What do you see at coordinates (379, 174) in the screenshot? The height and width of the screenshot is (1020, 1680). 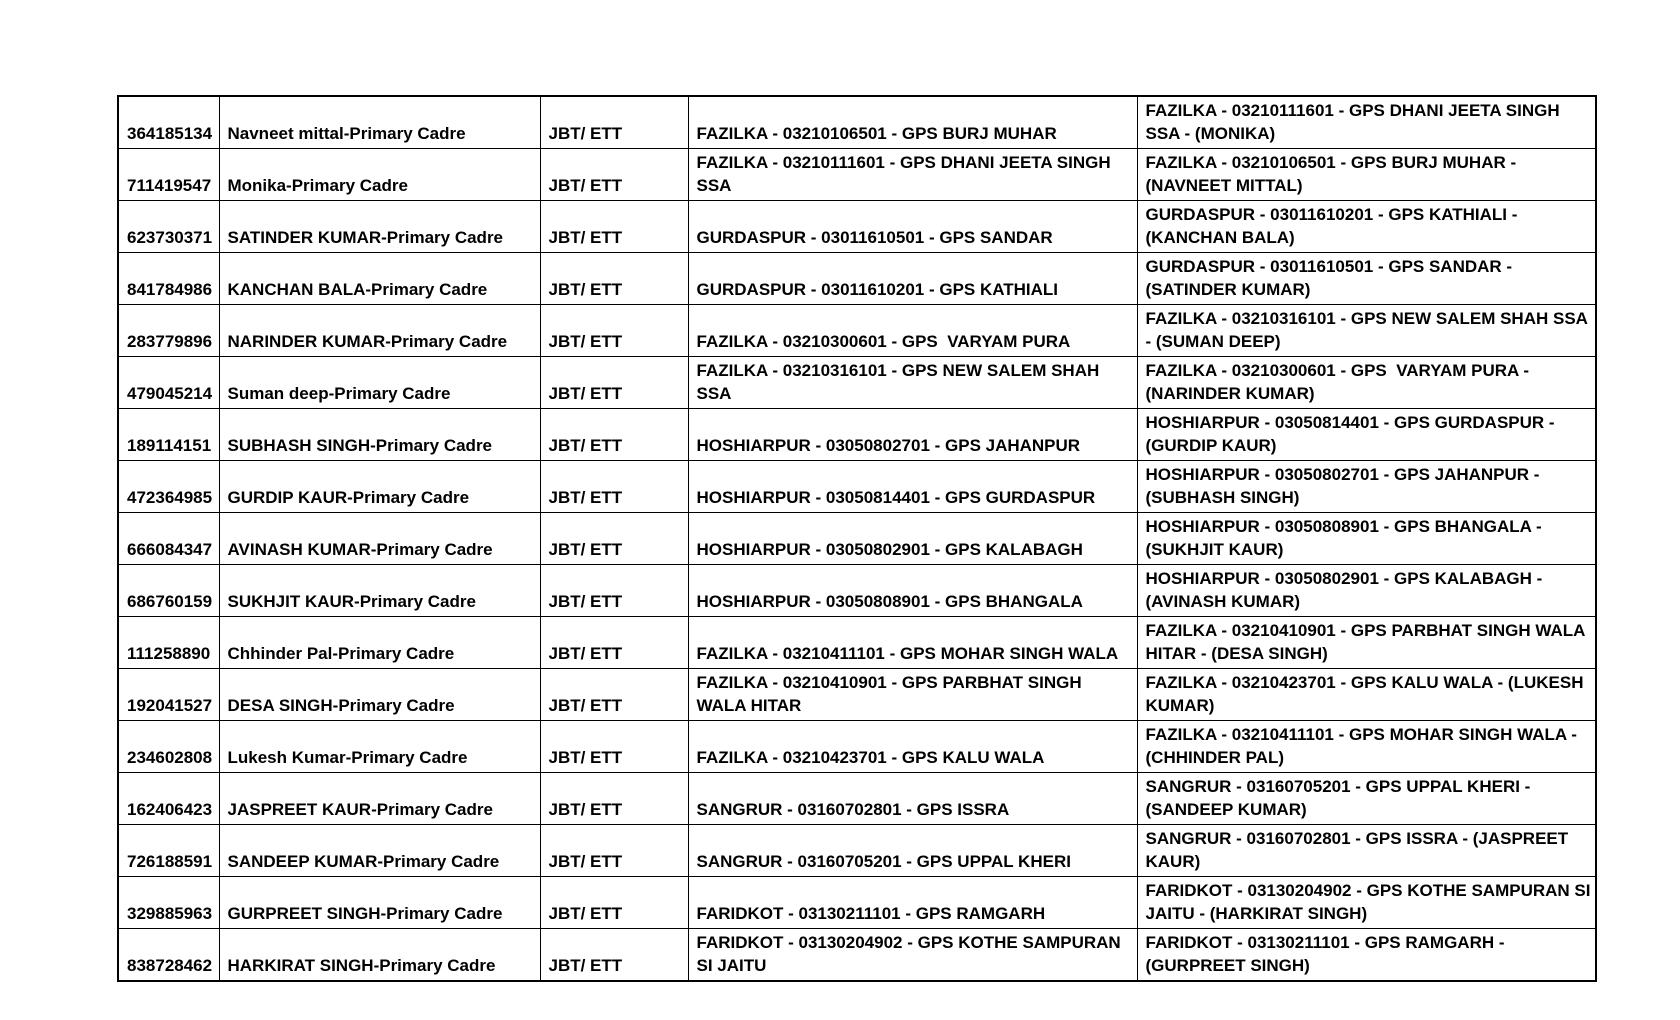 I see `teacher-name-cell: Monika-Primary Cadre` at bounding box center [379, 174].